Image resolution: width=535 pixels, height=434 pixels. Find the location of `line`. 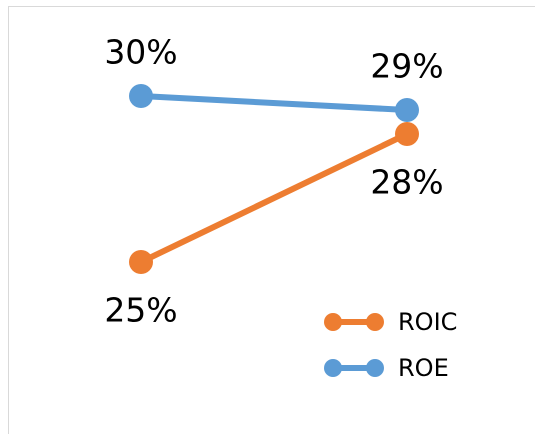

line is located at coordinates (274, 103).